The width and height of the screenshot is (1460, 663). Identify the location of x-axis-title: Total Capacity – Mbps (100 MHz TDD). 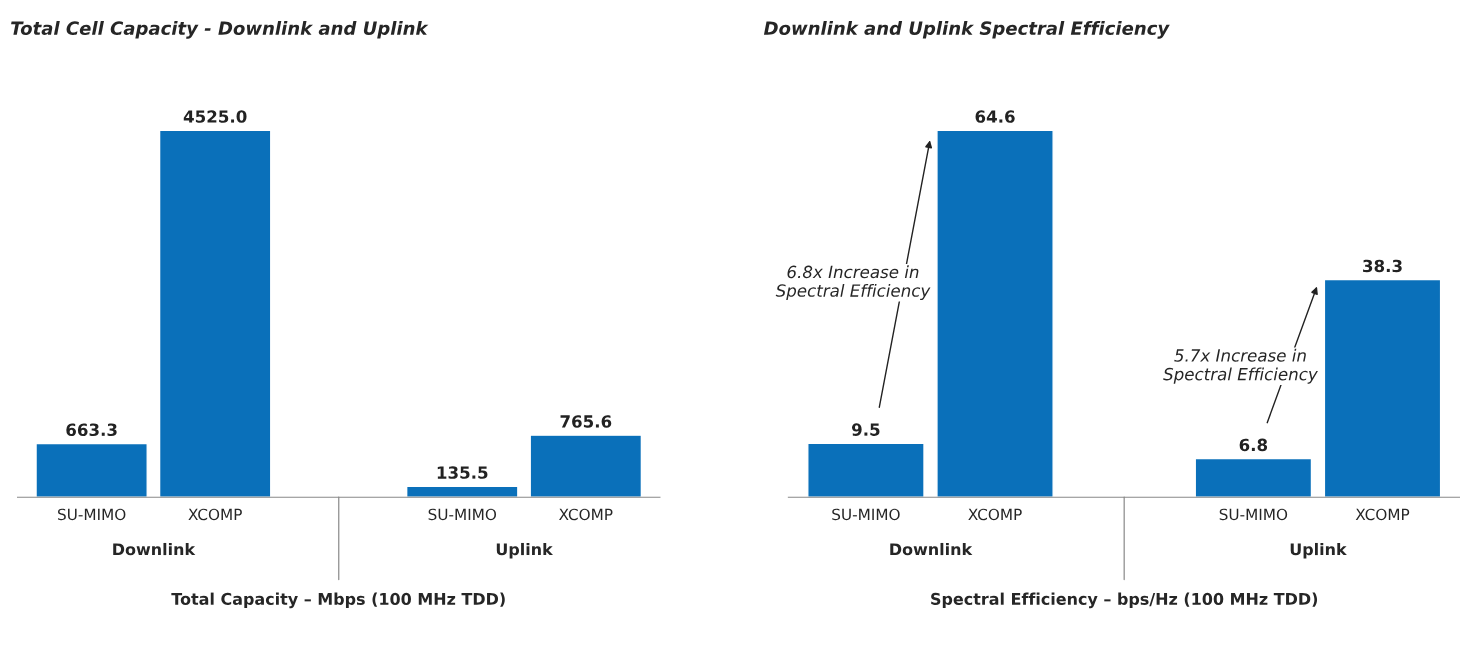
(338, 600).